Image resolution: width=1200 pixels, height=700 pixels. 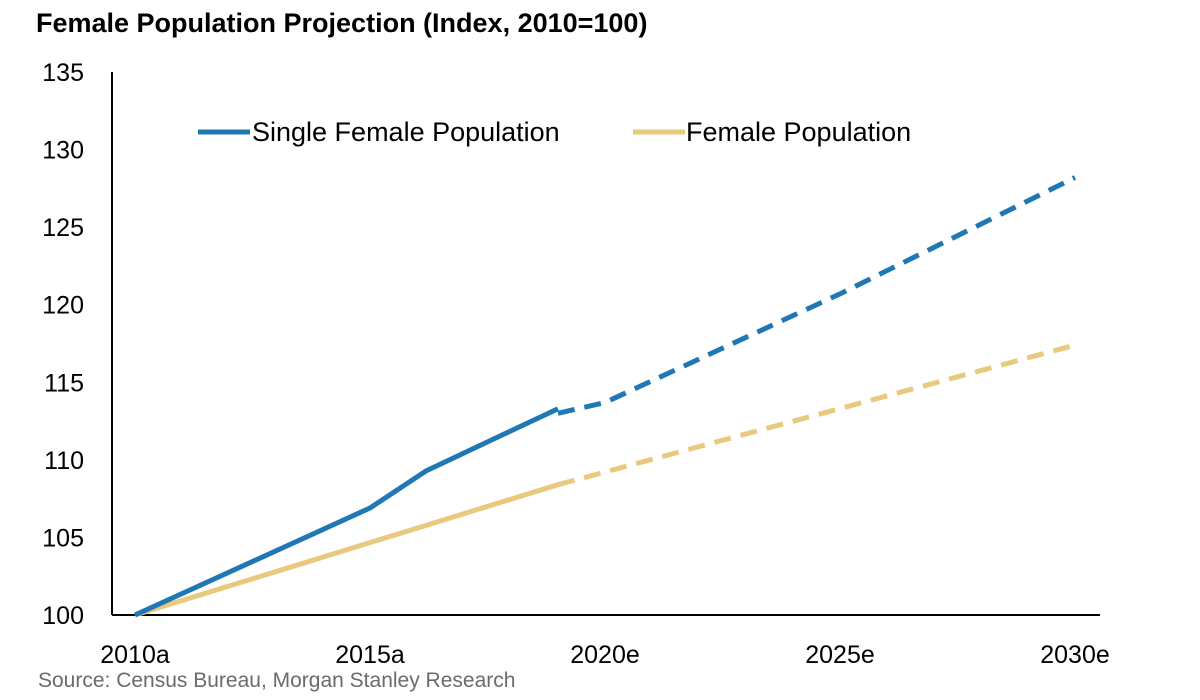 I want to click on x-axis-ticks: 2010a 2015a 2020e 2025e 2030e, so click(x=605, y=655).